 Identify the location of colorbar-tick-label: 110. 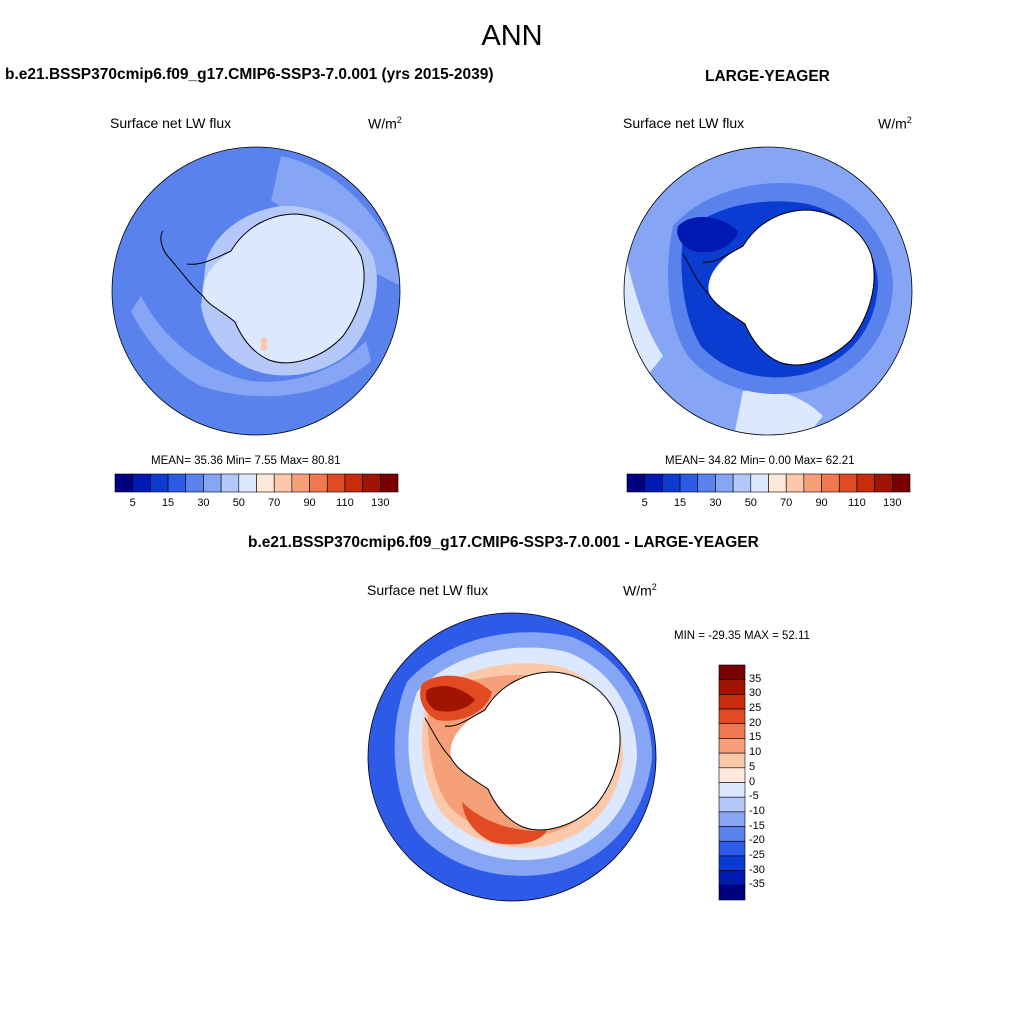
(857, 503).